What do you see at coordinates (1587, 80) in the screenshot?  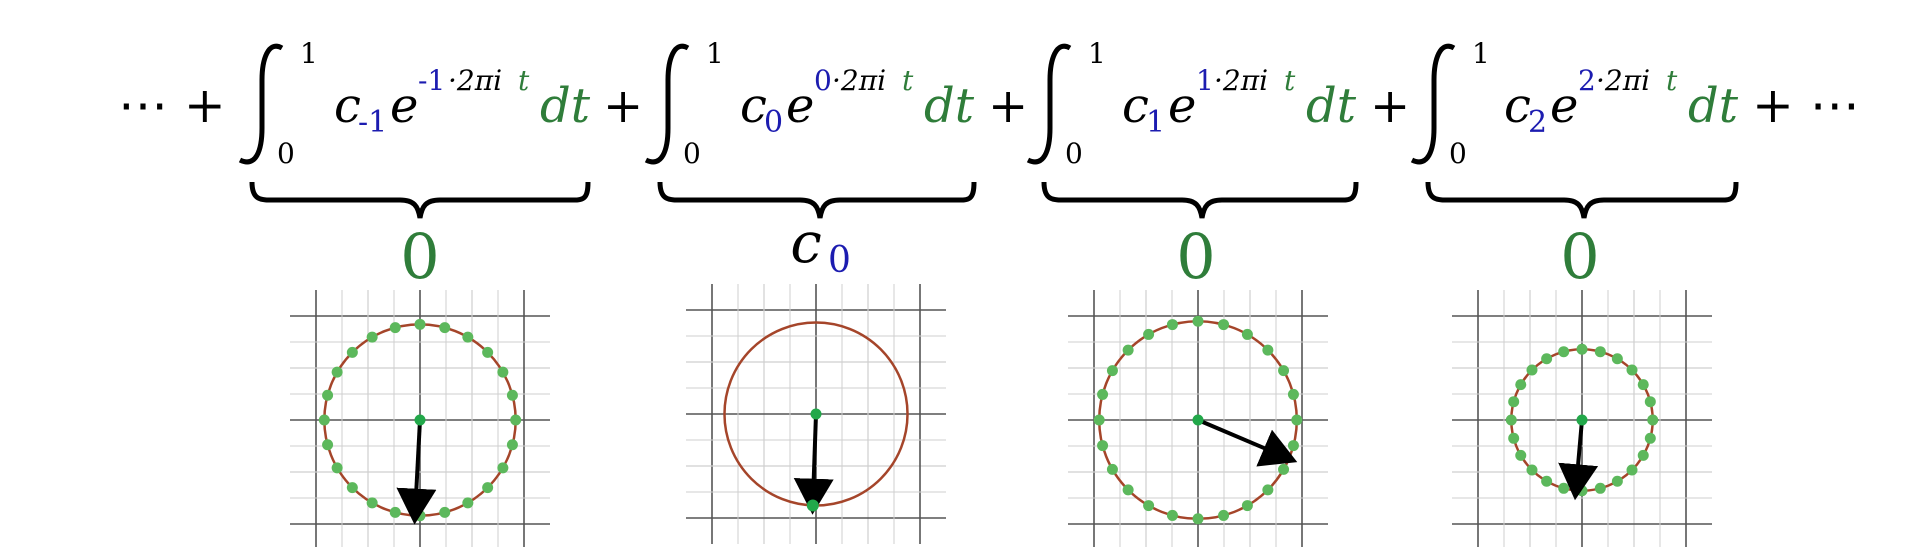 I see `exp-index: 2` at bounding box center [1587, 80].